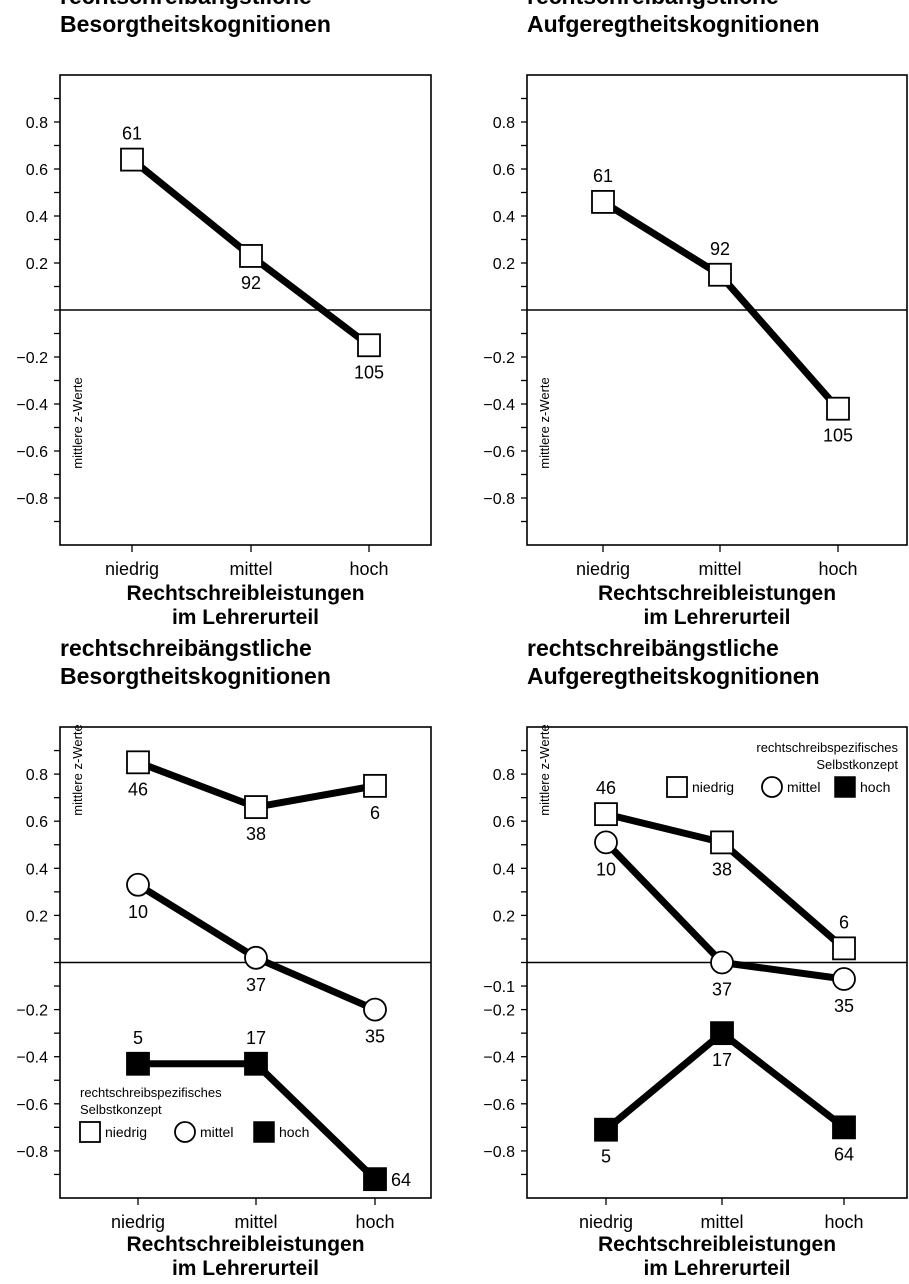 This screenshot has width=909, height=1284. Describe the element at coordinates (673, 24) in the screenshot. I see `chart-title-line: Aufgeregtheitskognitionen` at that location.